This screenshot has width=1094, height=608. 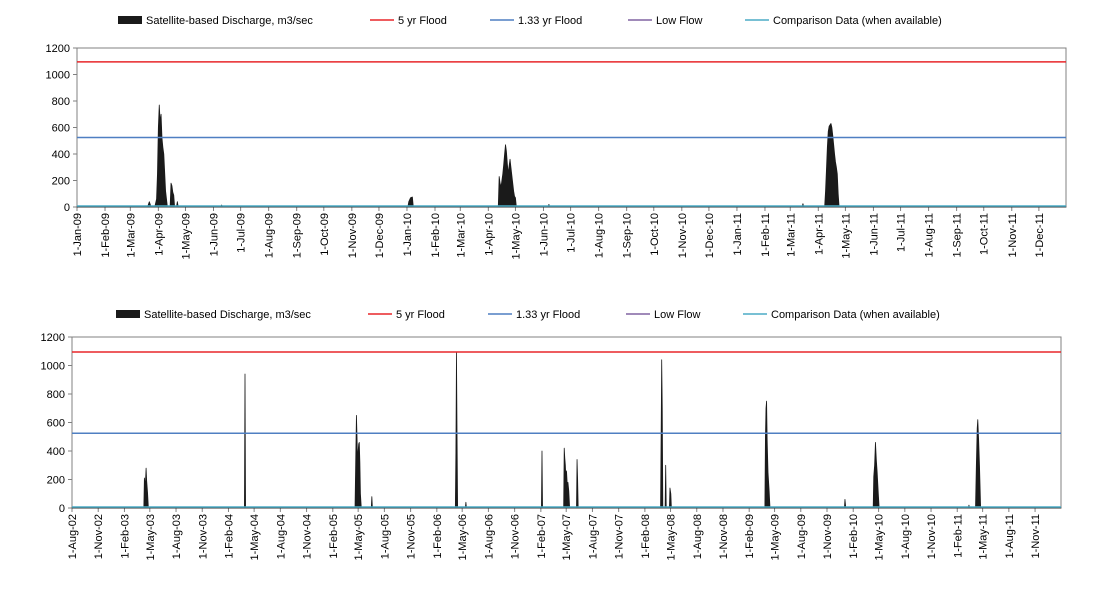 I want to click on x-tick-label-2: 1-Nov-02, so click(x=99, y=536).